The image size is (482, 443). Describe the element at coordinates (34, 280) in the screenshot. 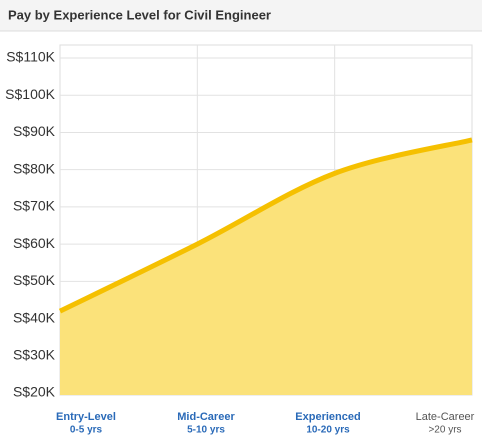

I see `y-tick-label: S$50K` at that location.